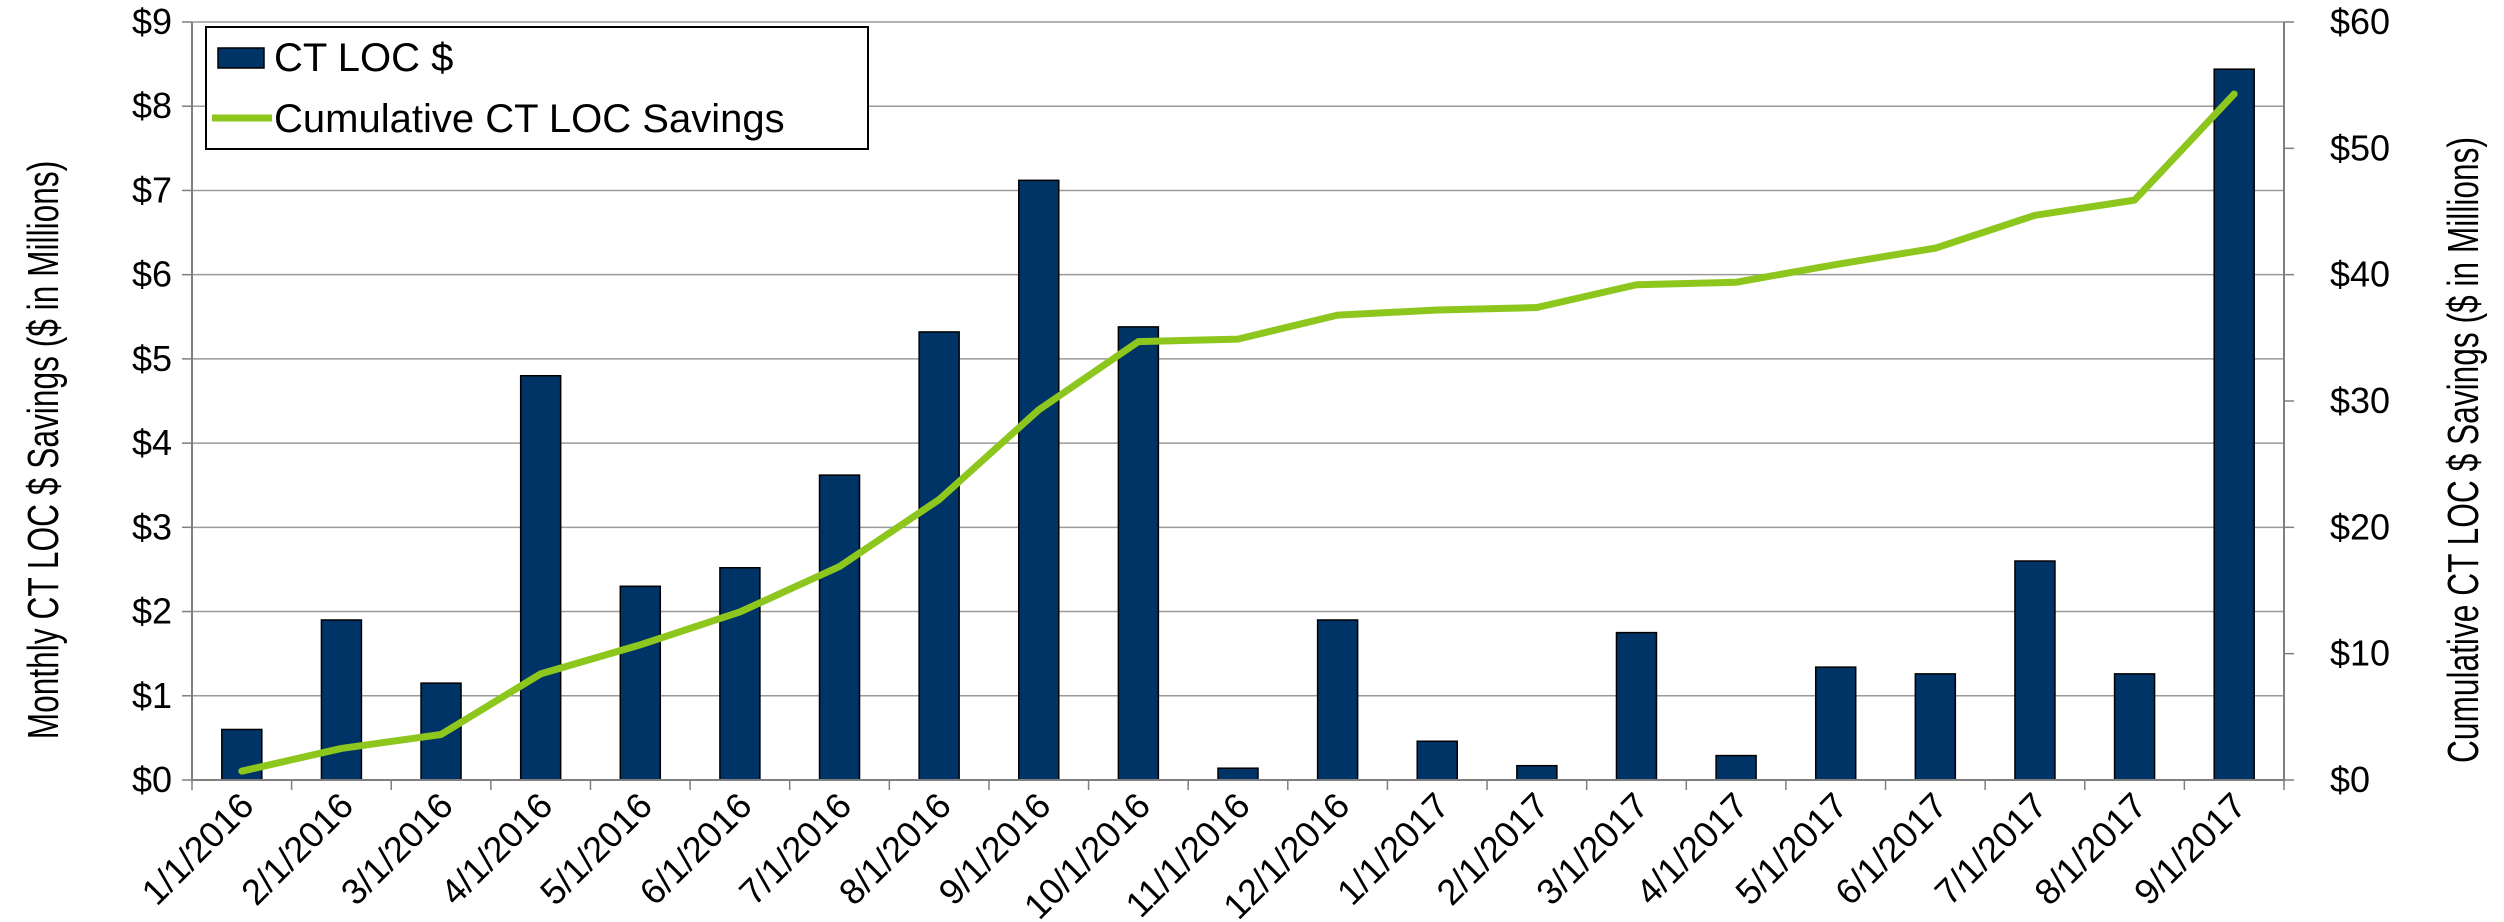 The height and width of the screenshot is (922, 2504). What do you see at coordinates (152, 358) in the screenshot?
I see `left-tick-label: $5` at bounding box center [152, 358].